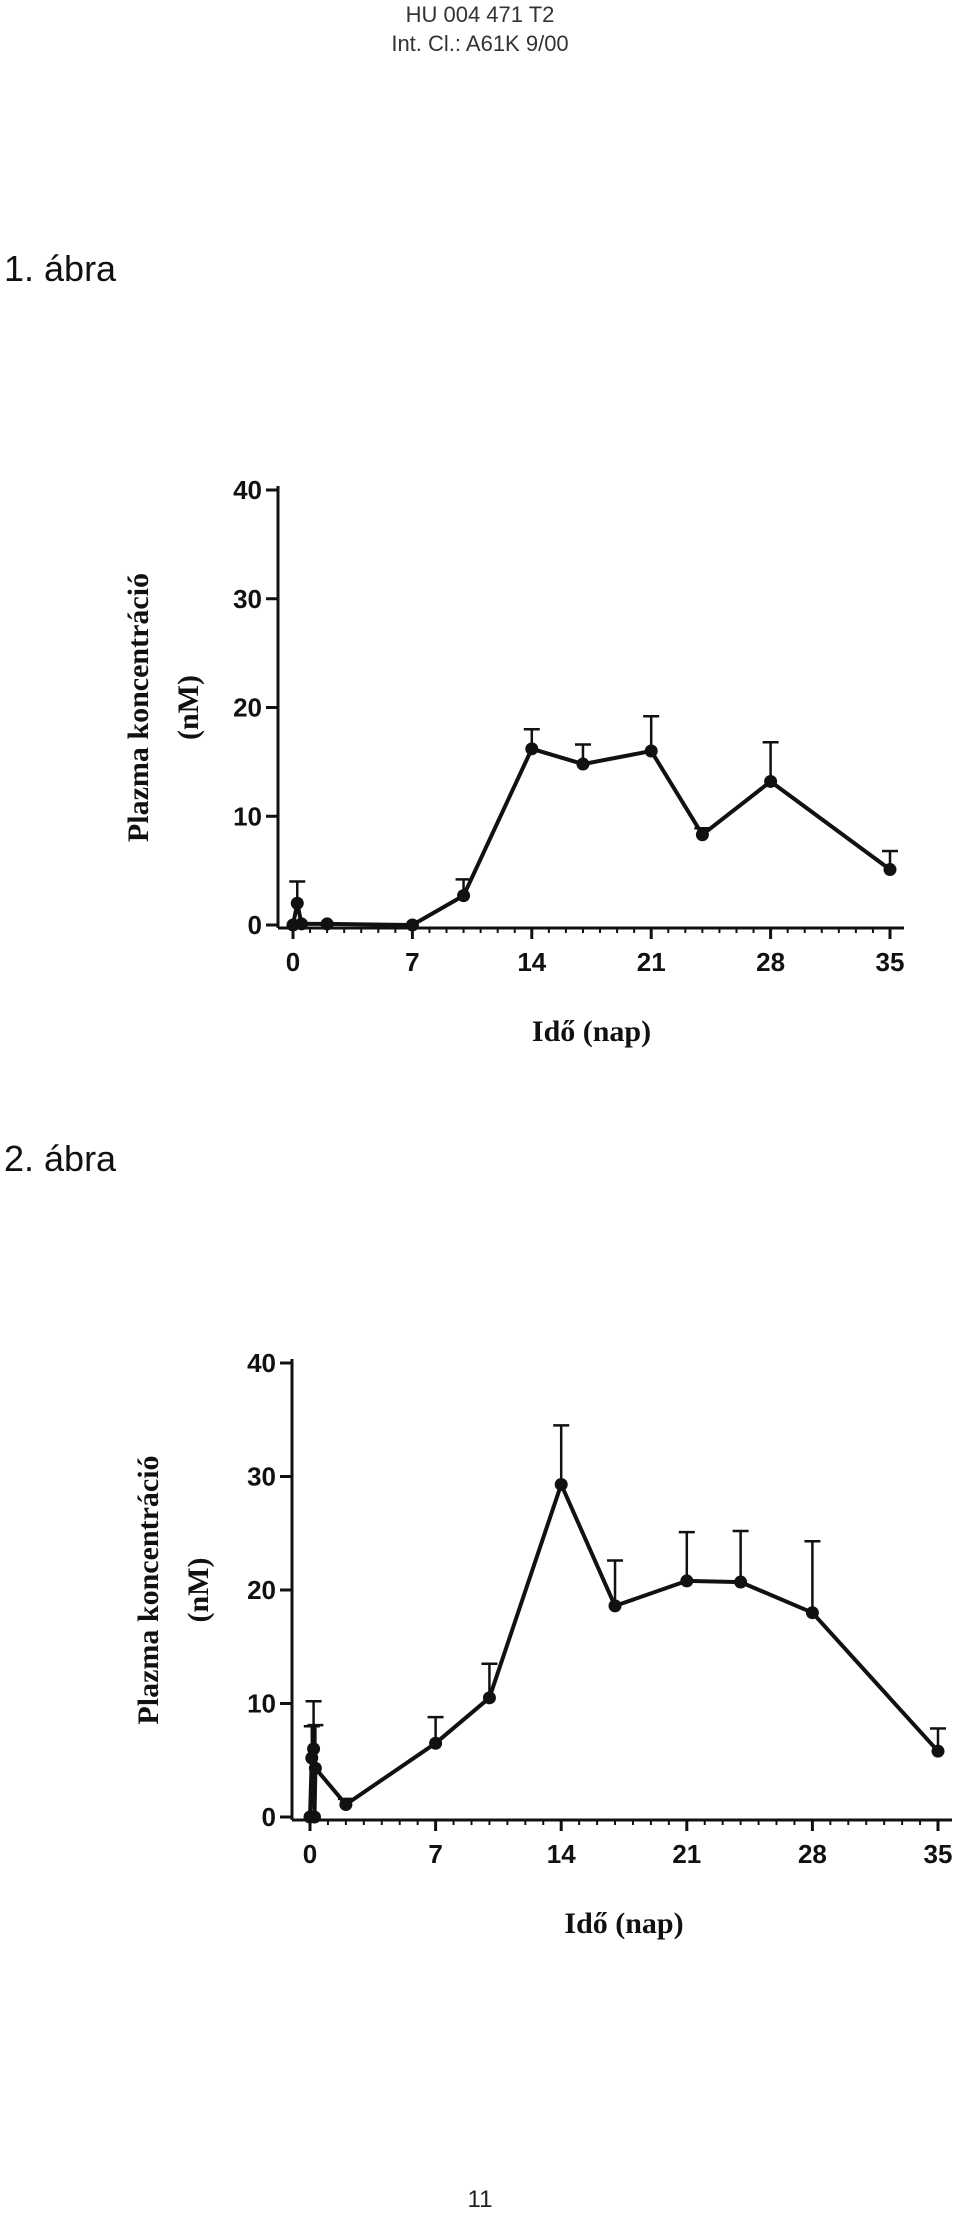  I want to click on chart-2-x-tick-label: 7, so click(435, 1854).